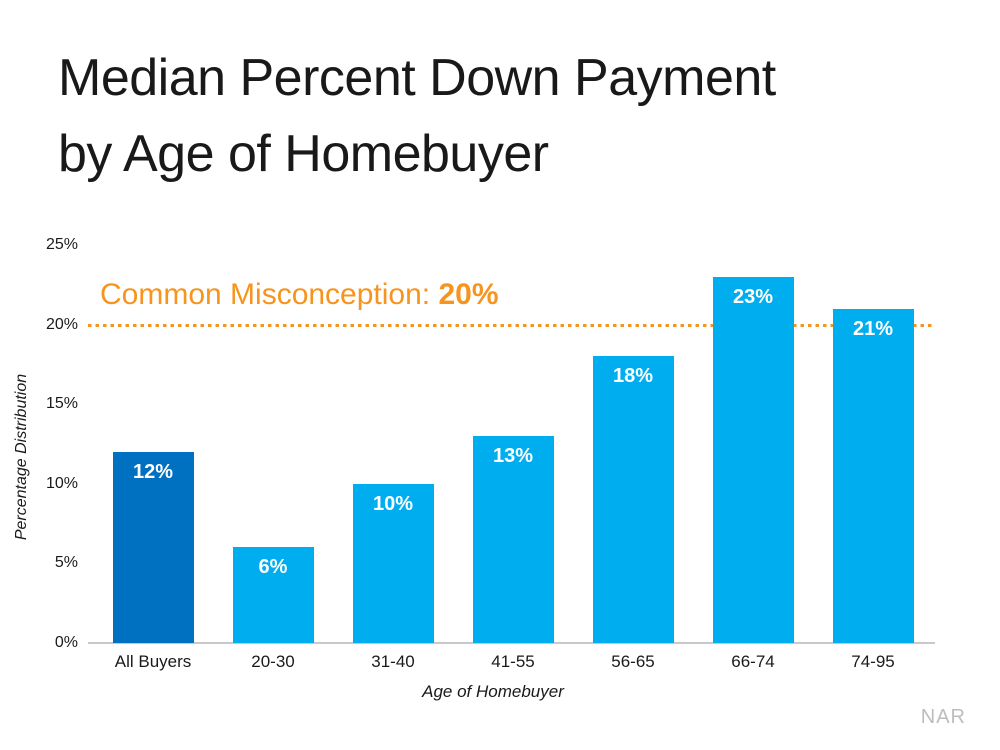 The image size is (1000, 750). I want to click on page-title-line-2: by Age of Homebuyer, so click(303, 154).